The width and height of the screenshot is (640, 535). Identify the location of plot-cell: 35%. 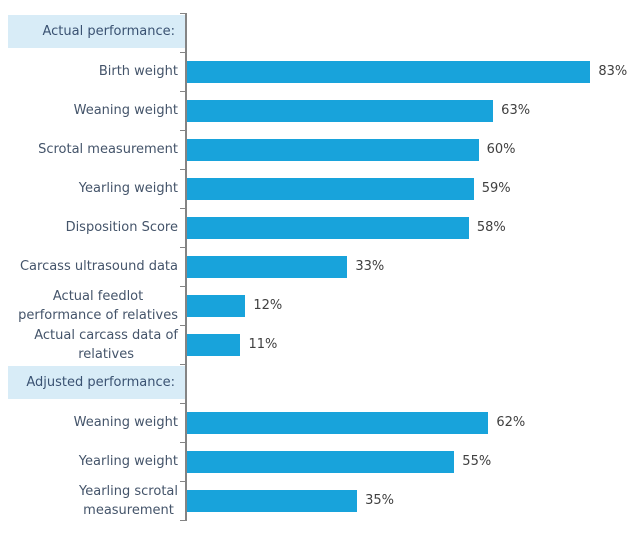
(412, 500).